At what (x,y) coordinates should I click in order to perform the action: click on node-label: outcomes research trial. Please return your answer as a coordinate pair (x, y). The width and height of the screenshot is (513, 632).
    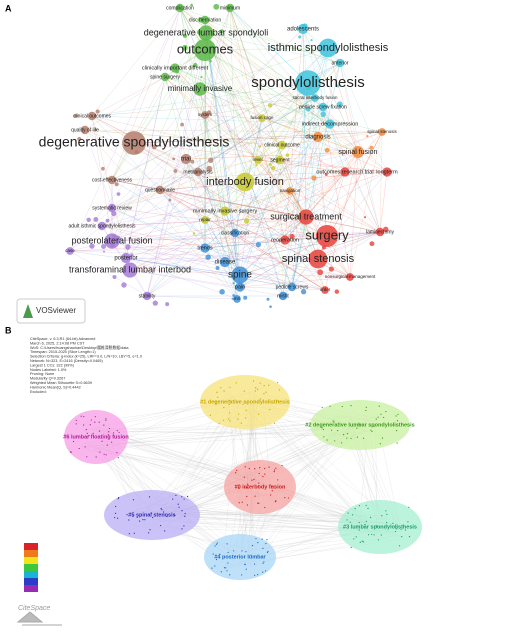
    Looking at the image, I should click on (344, 172).